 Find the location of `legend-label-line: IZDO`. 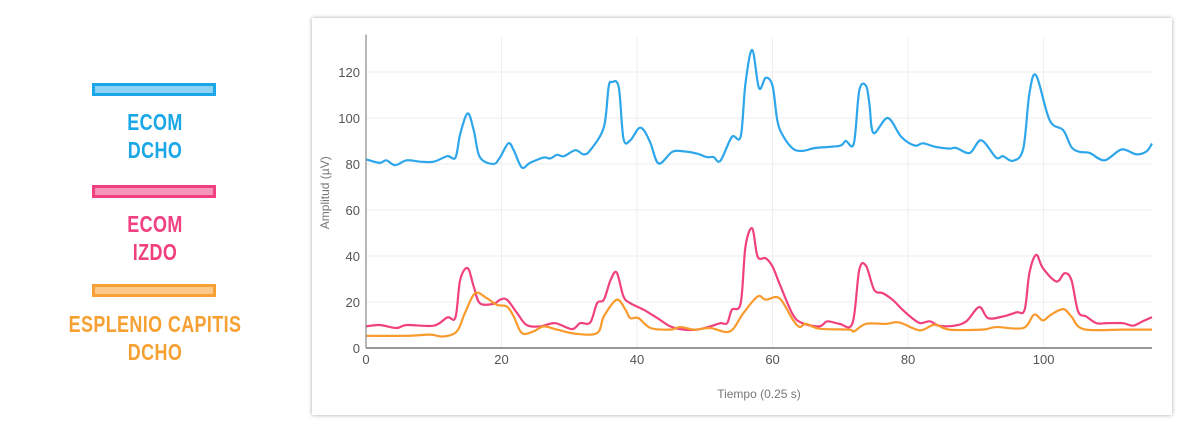

legend-label-line: IZDO is located at coordinates (155, 252).